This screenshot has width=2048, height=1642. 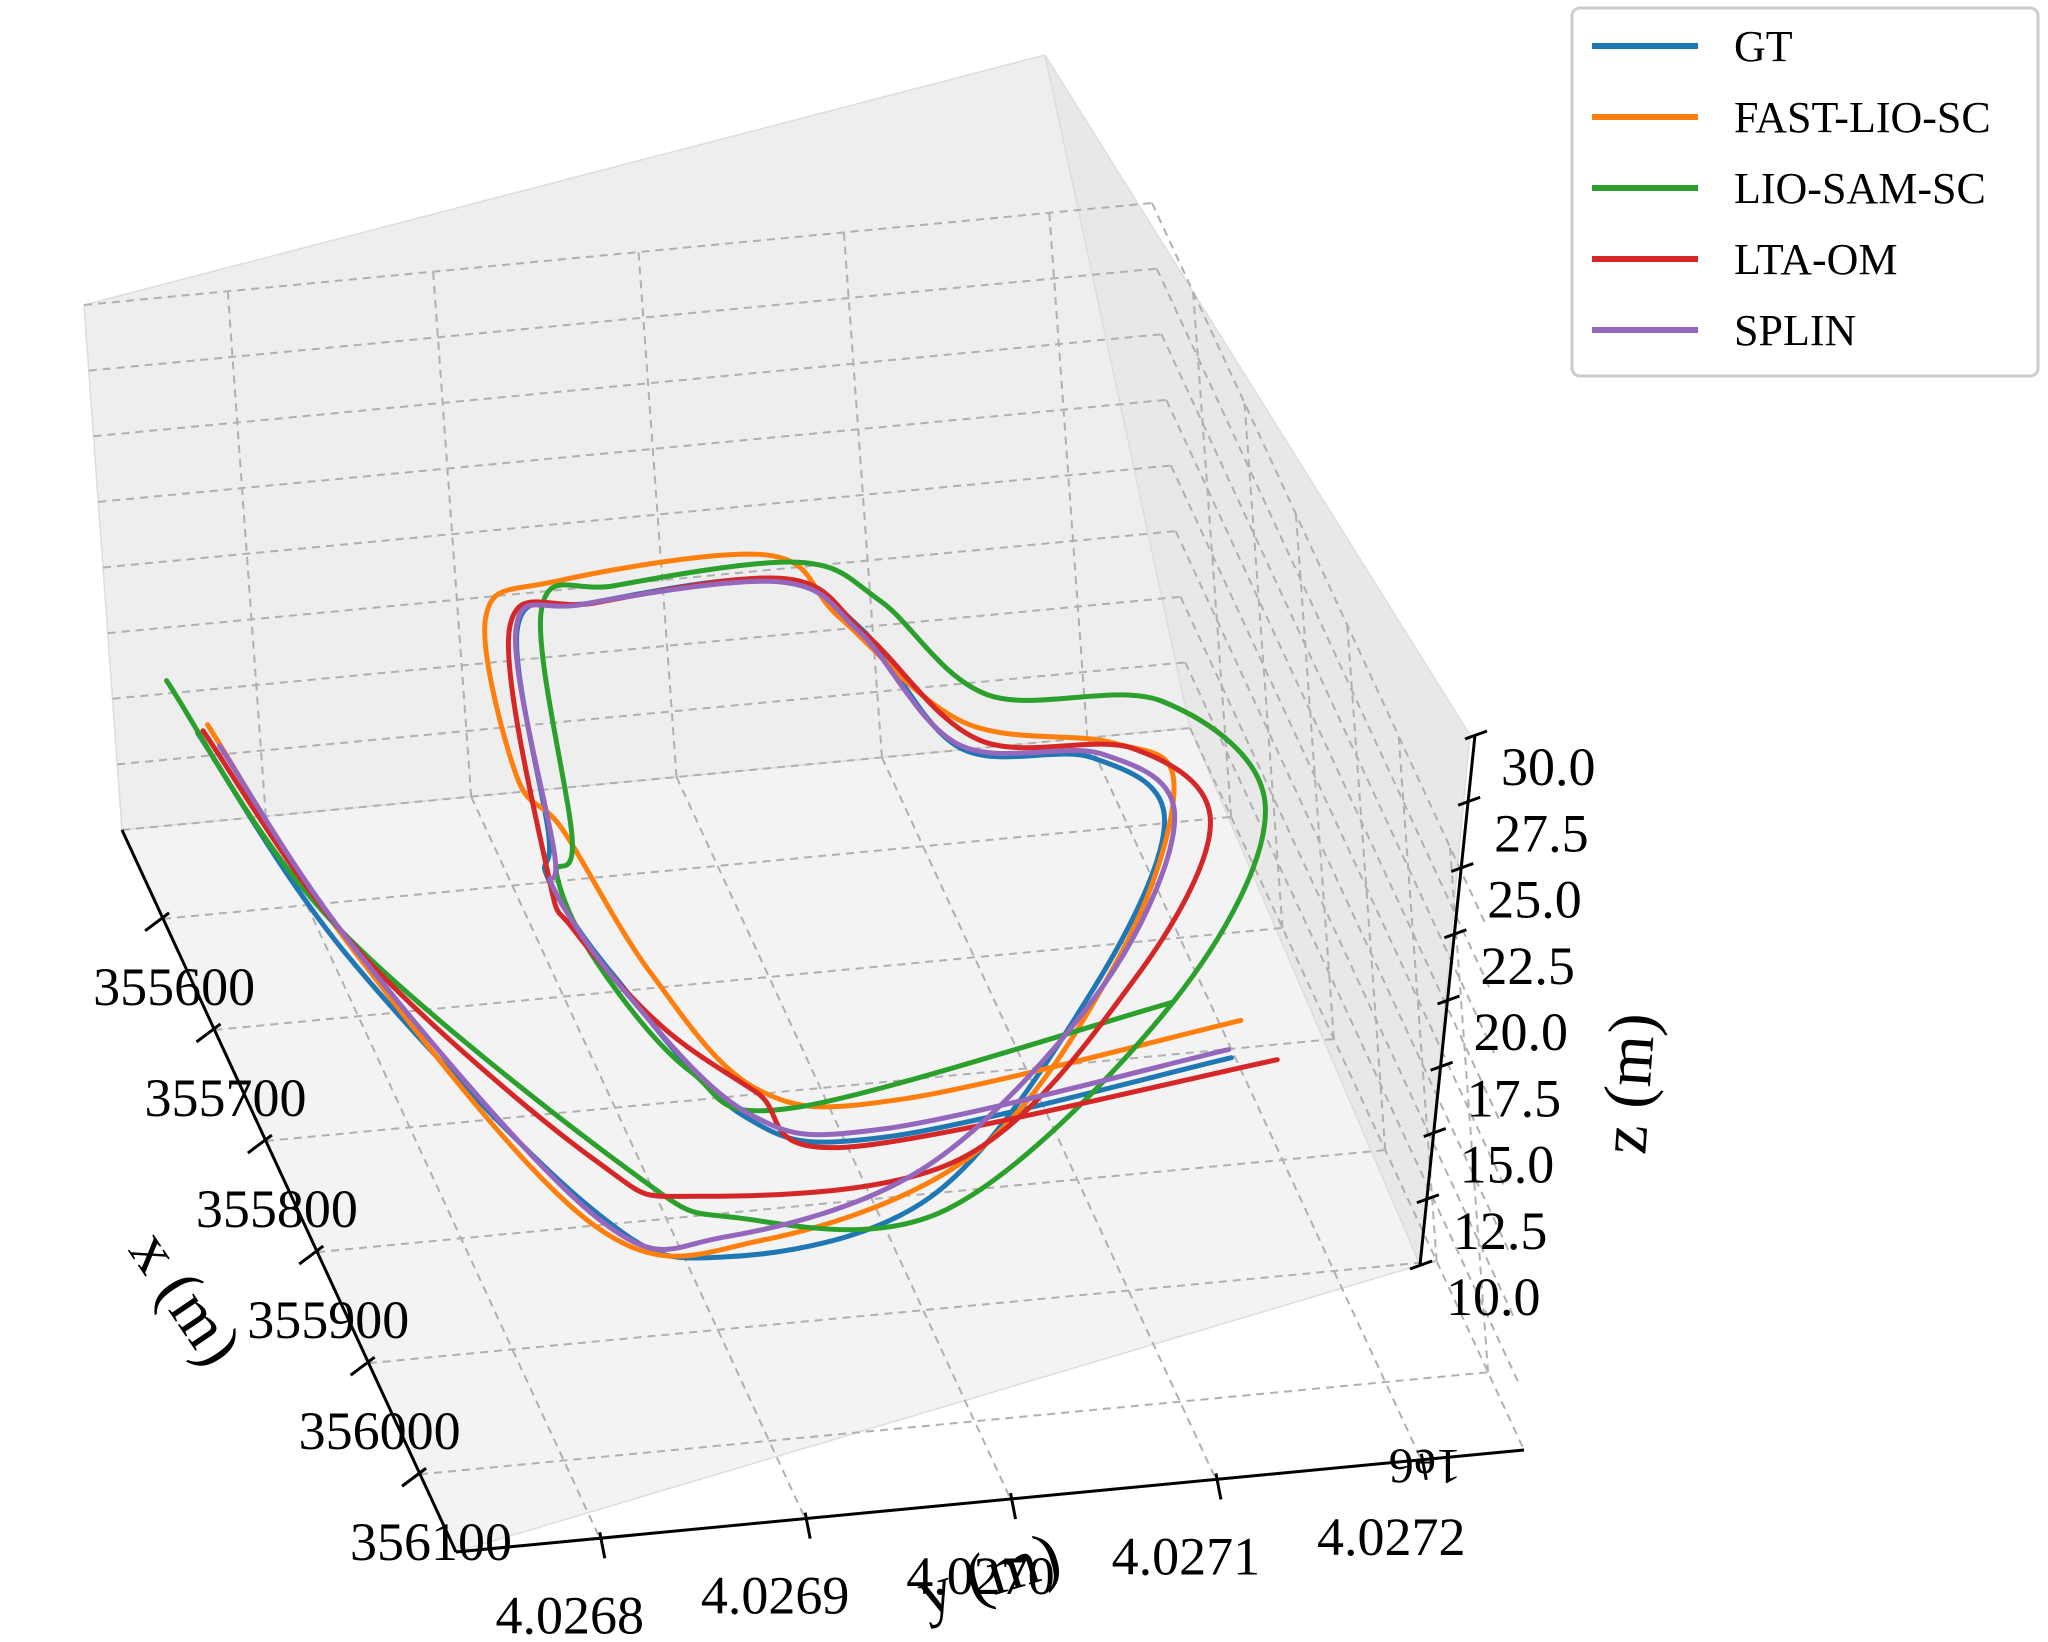 What do you see at coordinates (1507, 1165) in the screenshot?
I see `z-tick-label-2: 15.0` at bounding box center [1507, 1165].